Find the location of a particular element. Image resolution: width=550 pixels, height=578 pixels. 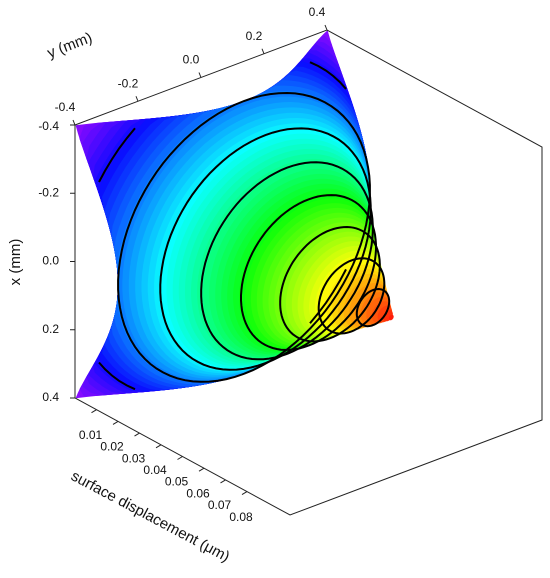

x-tick-label: 0.2 is located at coordinates (50, 329).